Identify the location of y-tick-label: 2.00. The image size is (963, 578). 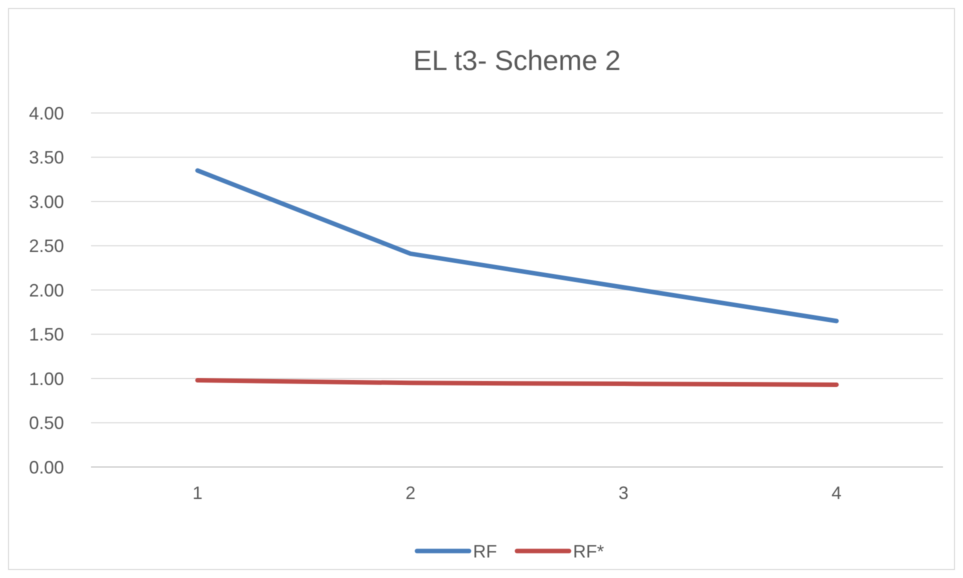
(46, 290).